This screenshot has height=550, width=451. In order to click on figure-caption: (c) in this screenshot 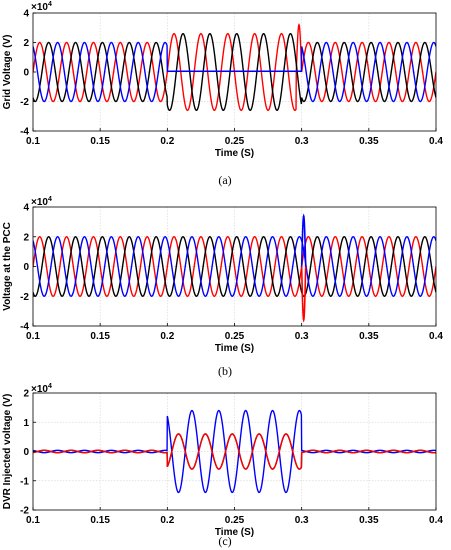, I will do `click(224, 541)`.